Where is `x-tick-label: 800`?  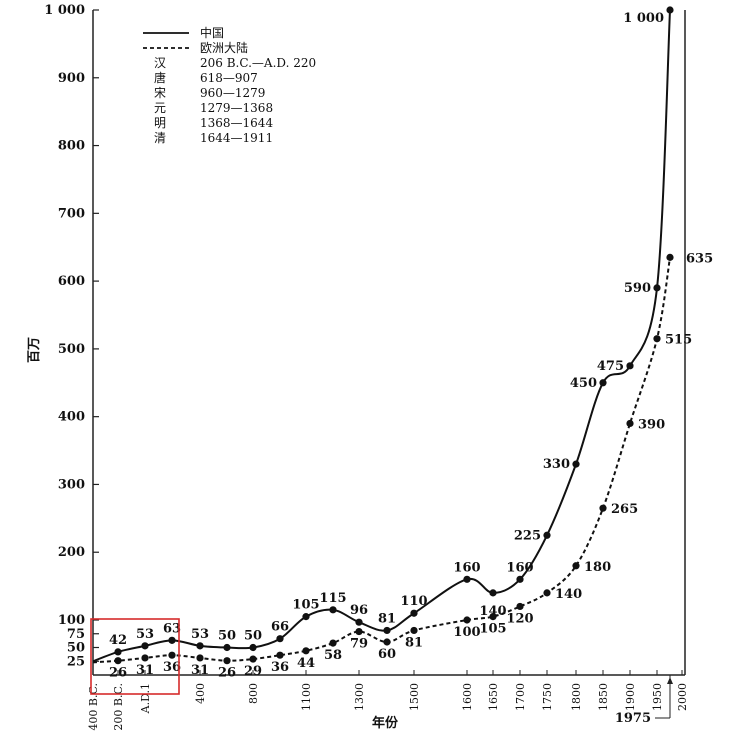 x-tick-label: 800 is located at coordinates (253, 693).